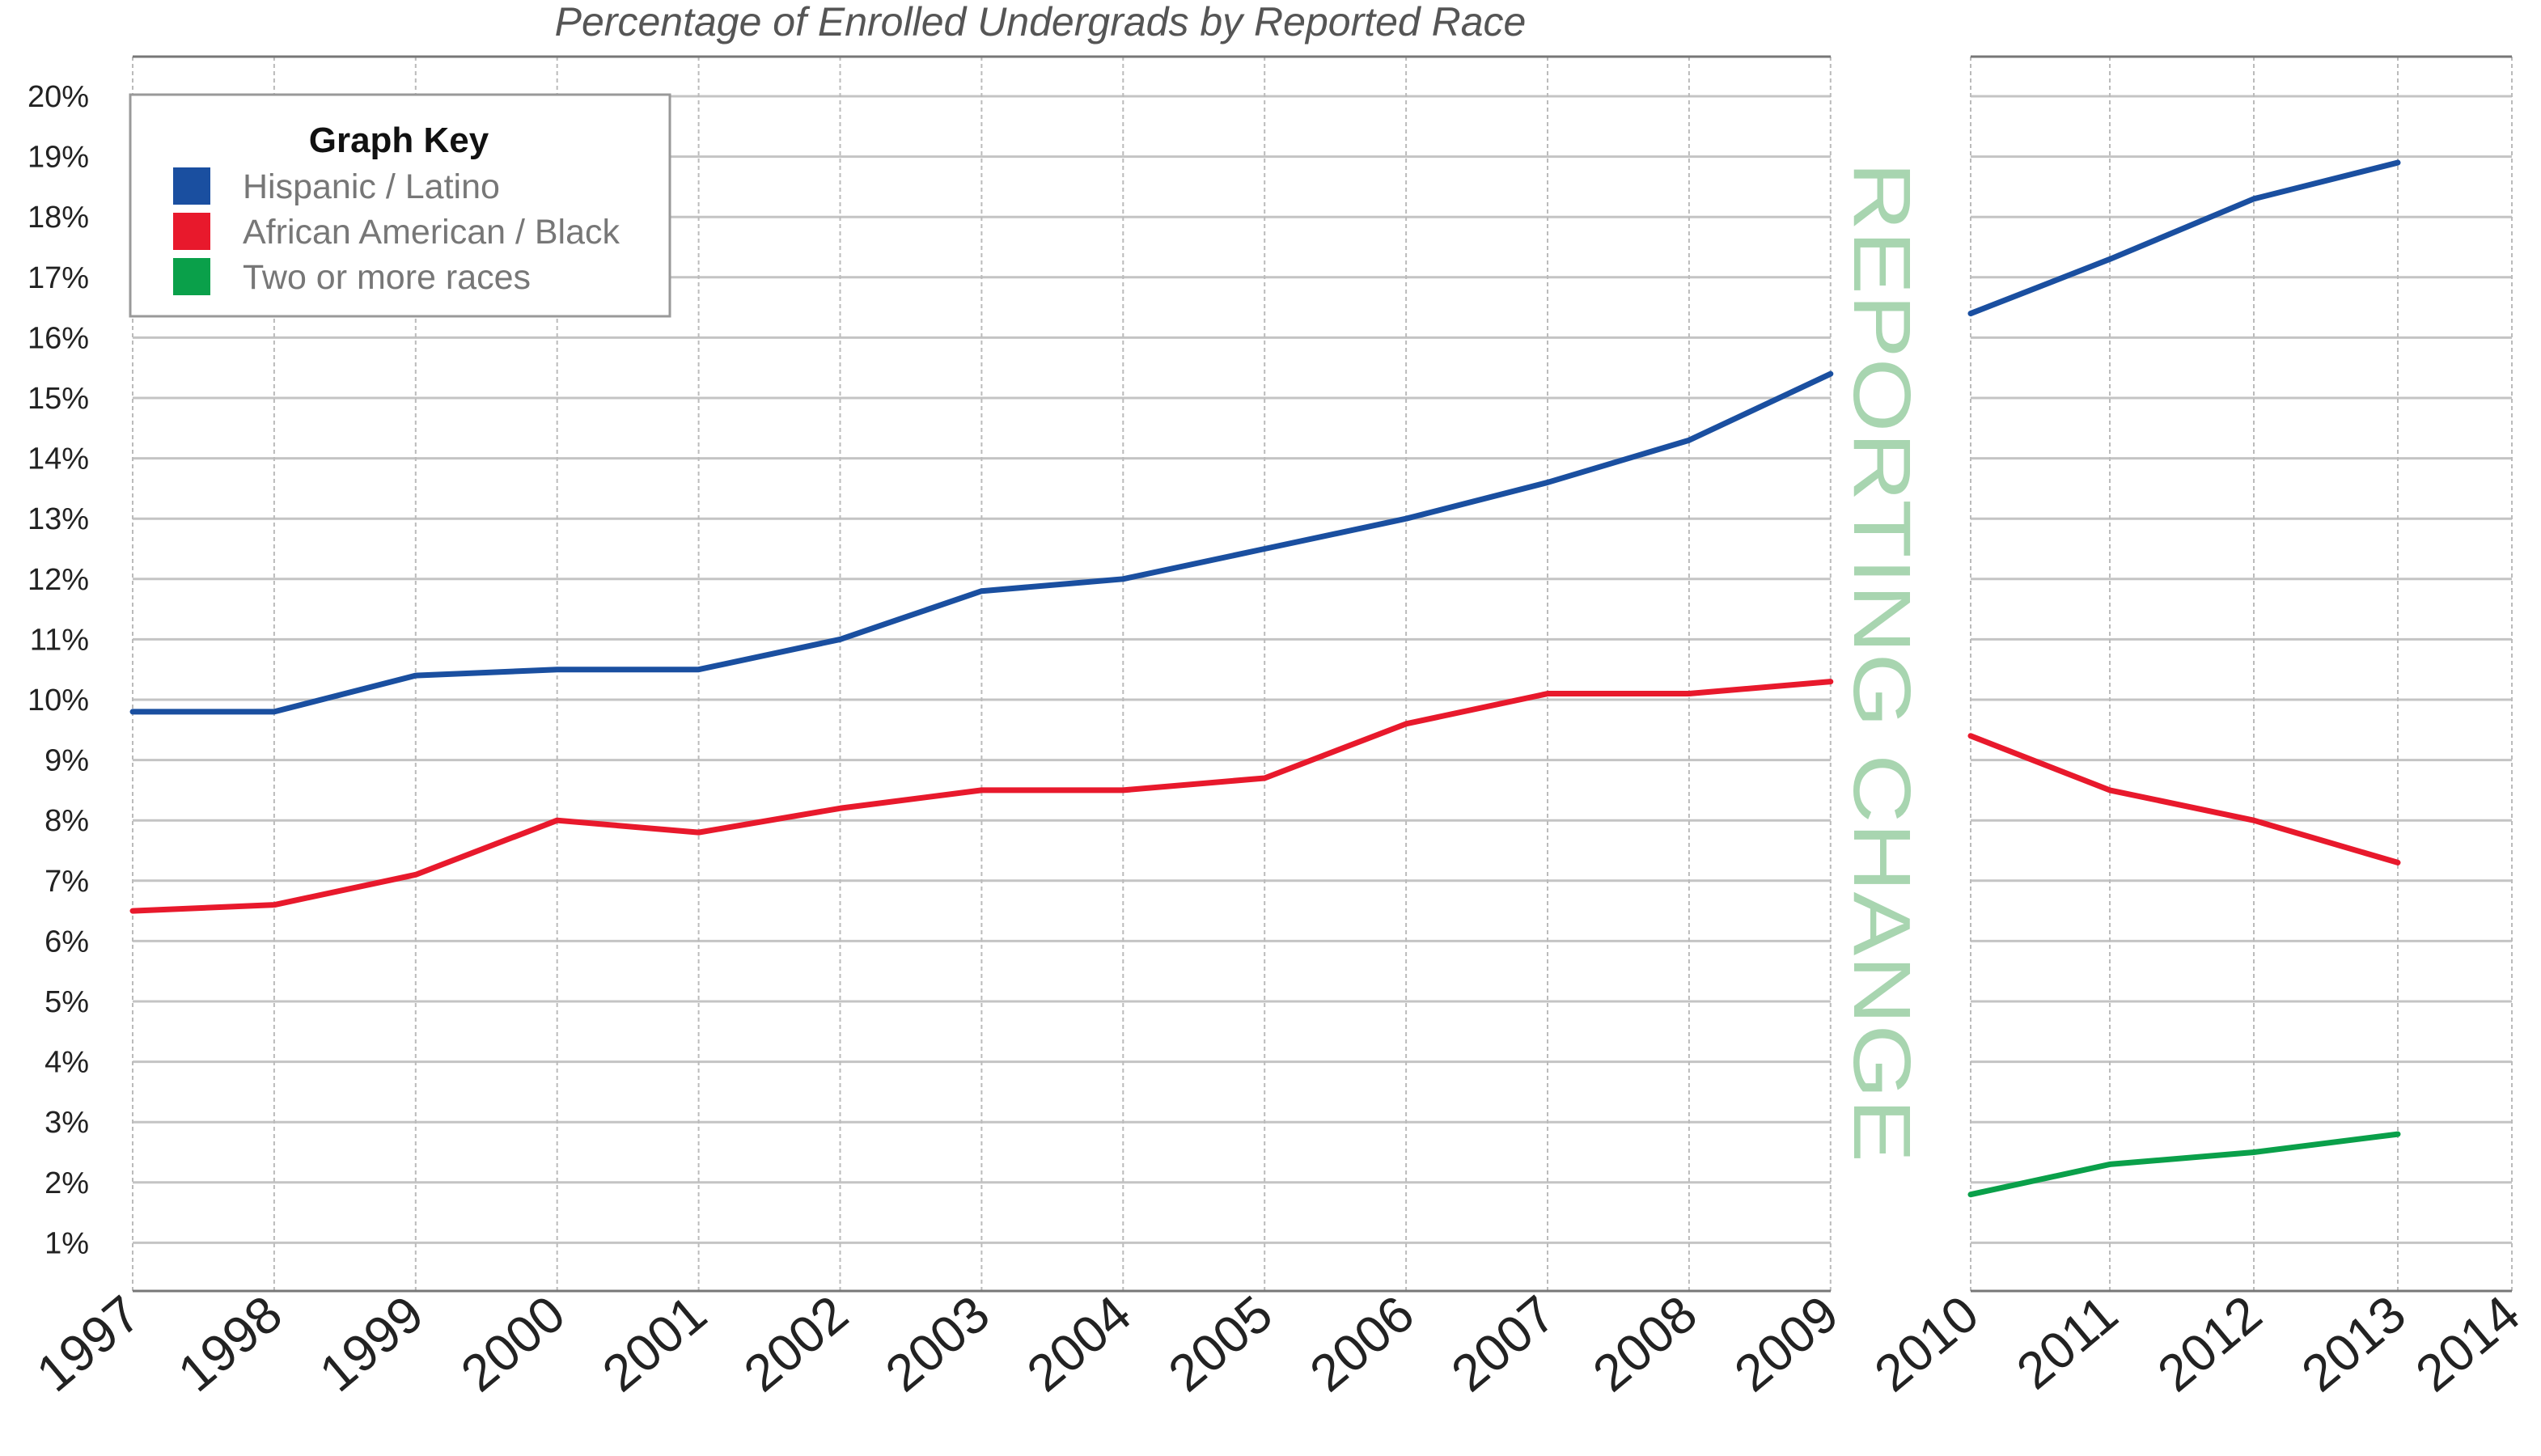  Describe the element at coordinates (431, 233) in the screenshot. I see `legend-label: African American / Black` at that location.